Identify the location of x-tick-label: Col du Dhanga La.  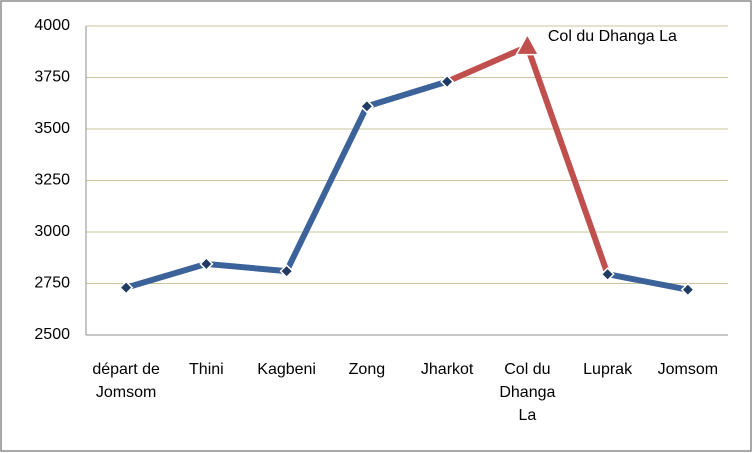
(527, 392).